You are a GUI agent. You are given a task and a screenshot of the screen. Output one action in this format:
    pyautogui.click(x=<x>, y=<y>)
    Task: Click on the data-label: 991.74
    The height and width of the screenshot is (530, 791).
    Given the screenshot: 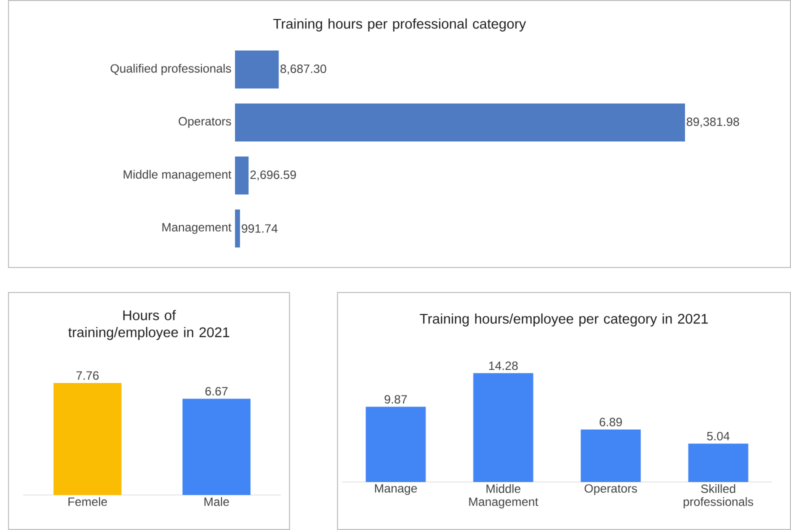 What is the action you would take?
    pyautogui.click(x=260, y=228)
    